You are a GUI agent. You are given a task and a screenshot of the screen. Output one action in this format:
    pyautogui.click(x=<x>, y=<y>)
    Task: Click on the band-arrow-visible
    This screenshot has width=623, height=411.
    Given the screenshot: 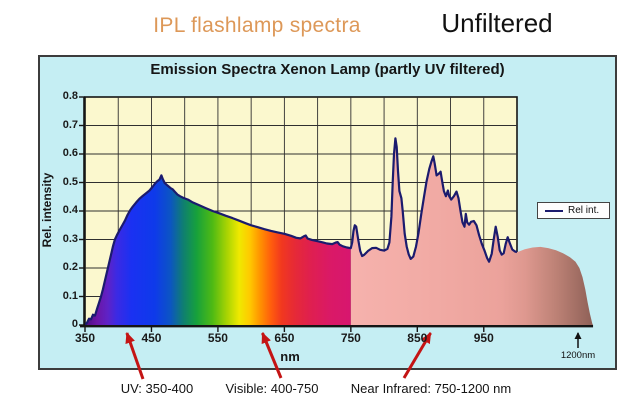 What is the action you would take?
    pyautogui.click(x=272, y=355)
    